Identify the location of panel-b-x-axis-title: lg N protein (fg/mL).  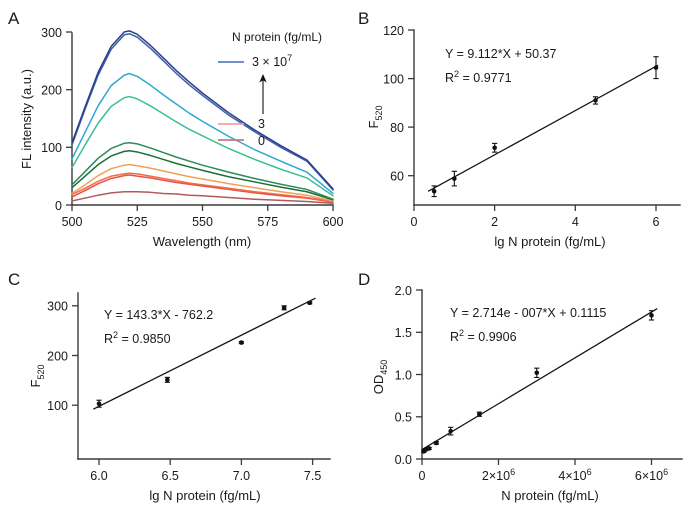
(549, 241).